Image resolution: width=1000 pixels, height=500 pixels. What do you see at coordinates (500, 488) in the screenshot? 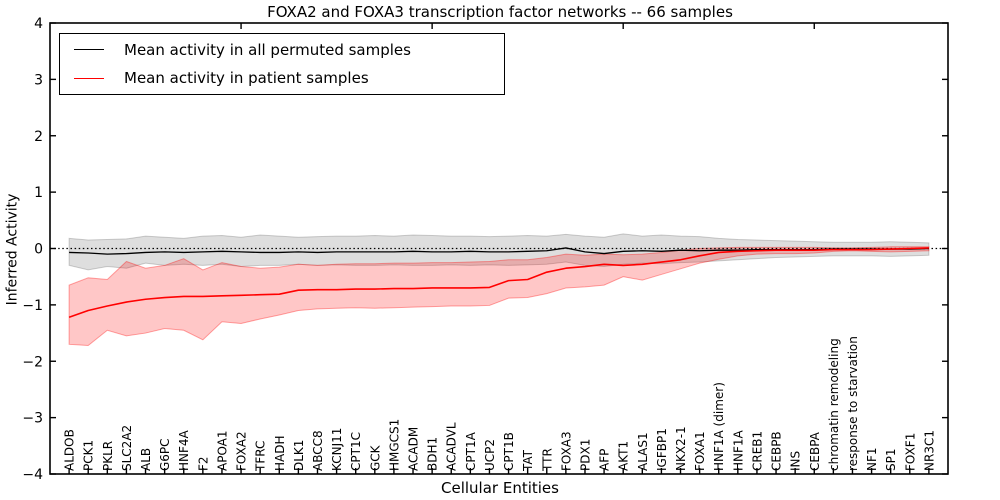
I see `x-axis-label: Cellular Entities` at bounding box center [500, 488].